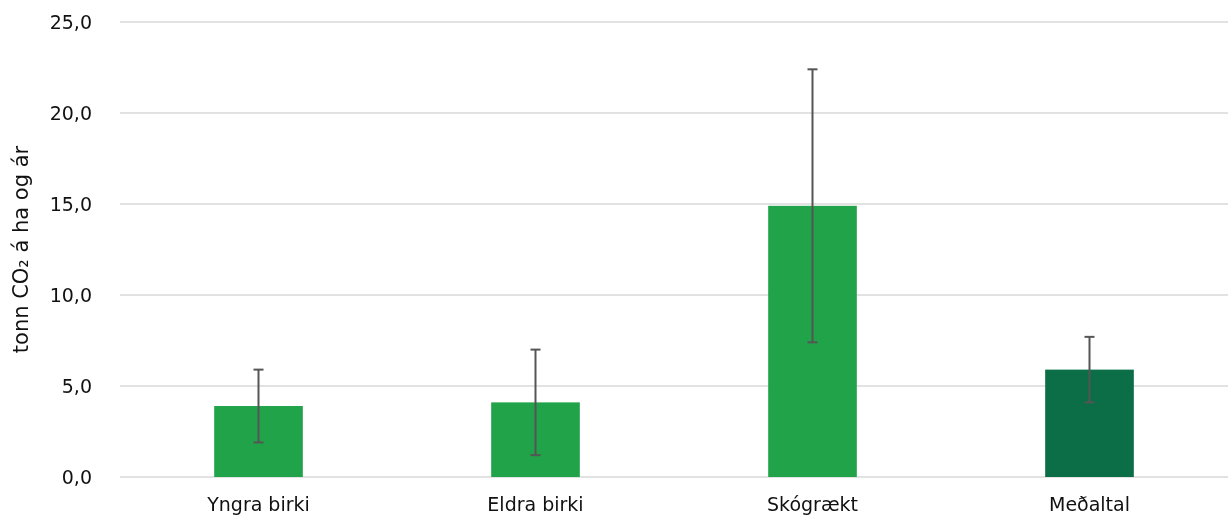 Image resolution: width=1228 pixels, height=525 pixels. What do you see at coordinates (70, 21) in the screenshot?
I see `y-tick-label: 25,0` at bounding box center [70, 21].